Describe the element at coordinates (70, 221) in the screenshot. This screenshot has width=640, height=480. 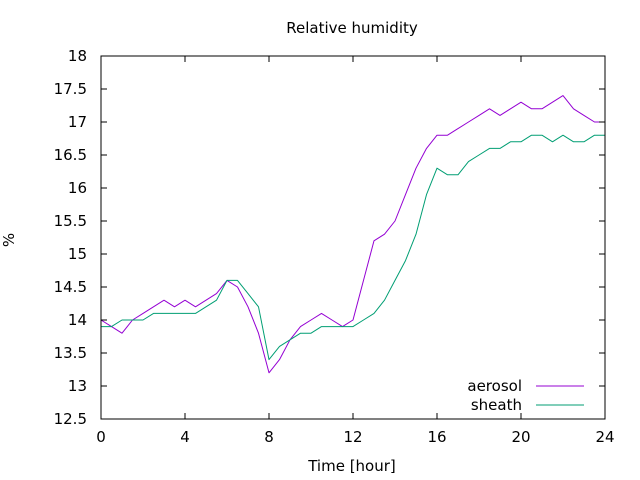
I see `y-tick-label: 15.5` at that location.